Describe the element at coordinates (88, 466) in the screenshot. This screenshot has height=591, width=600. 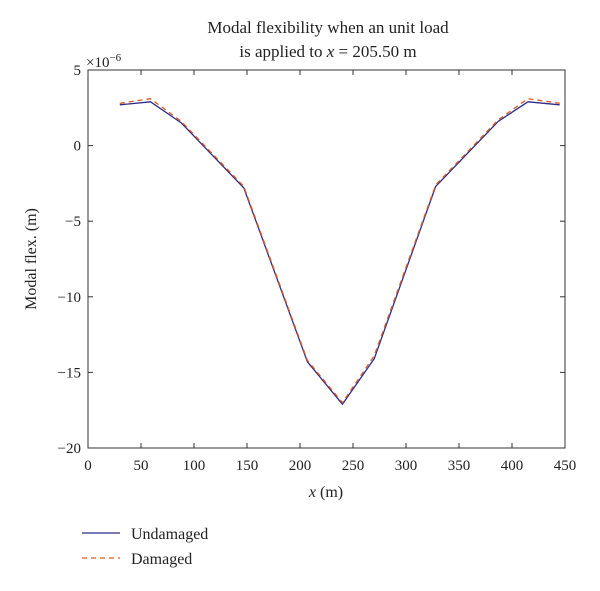
I see `x-tick-label: 0` at that location.